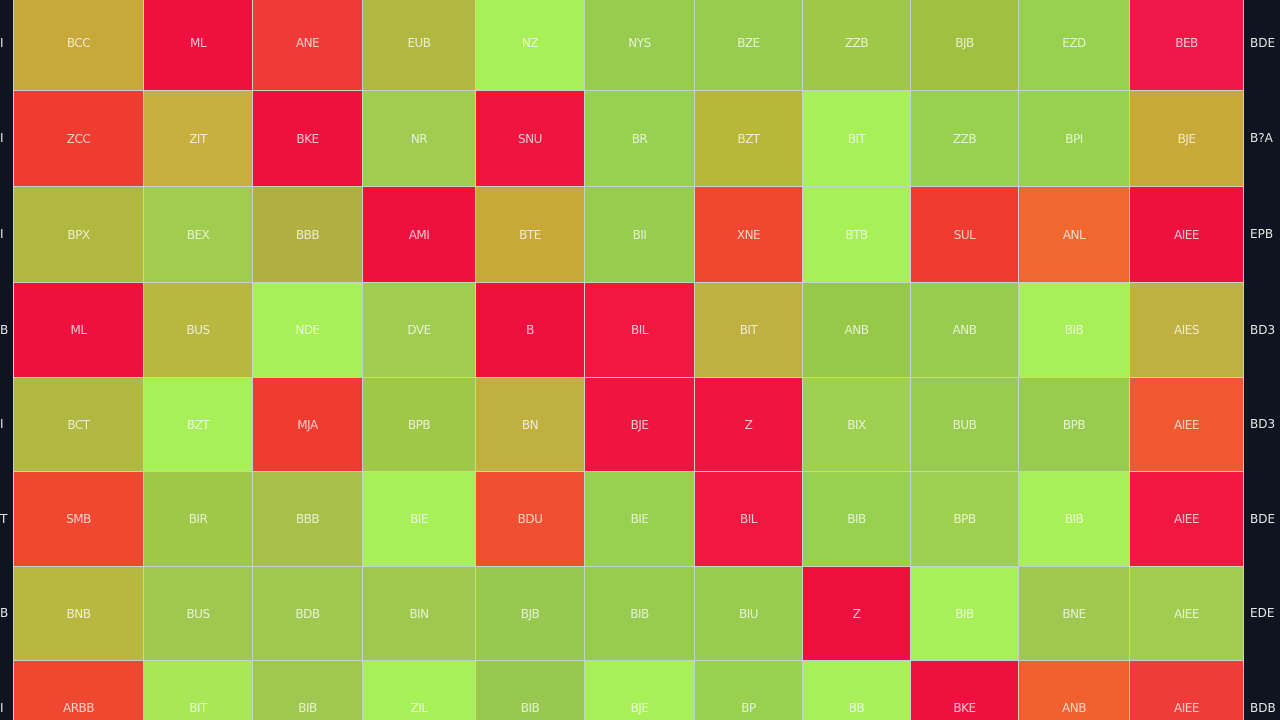 The image size is (1280, 720). Describe the element at coordinates (307, 45) in the screenshot. I see `cell: ANE` at that location.